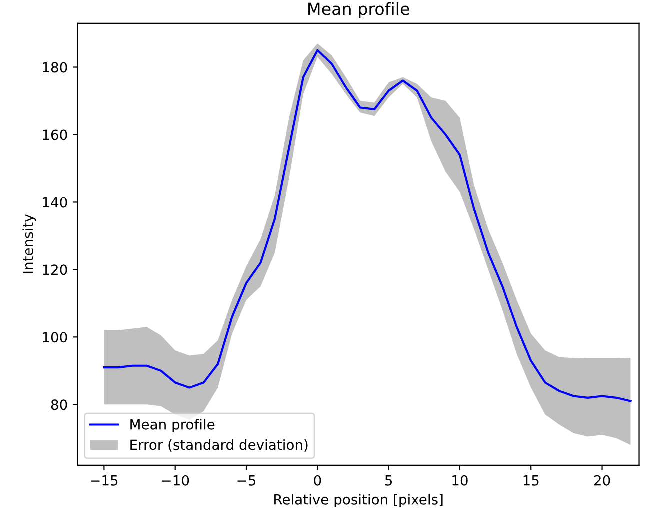 This screenshot has width=649, height=520. I want to click on y-tick-label: 120, so click(55, 270).